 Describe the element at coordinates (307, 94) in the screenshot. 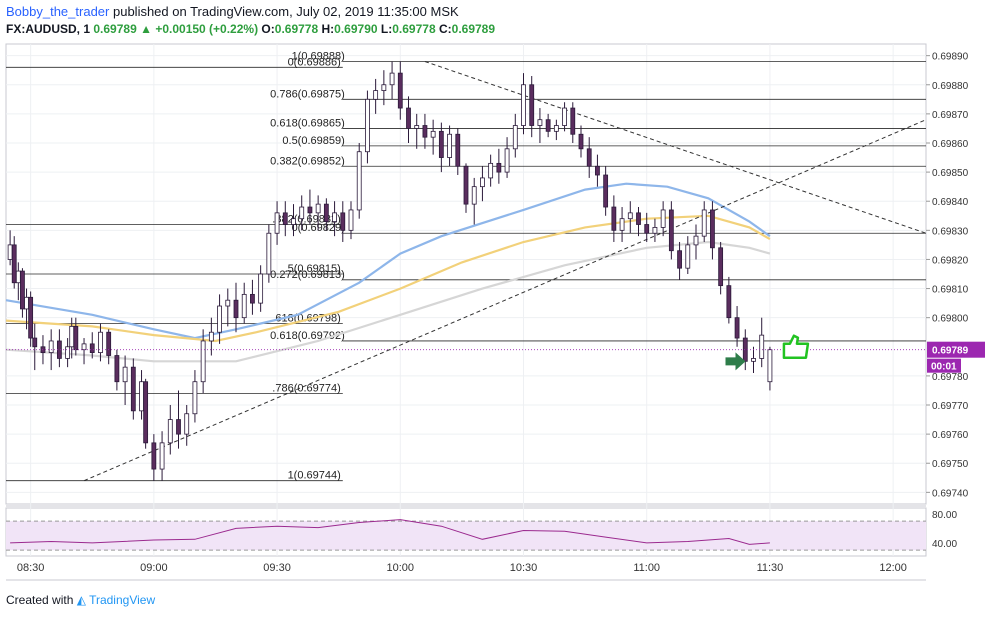

I see `fib-level-label: 0.786(0.69875)` at that location.